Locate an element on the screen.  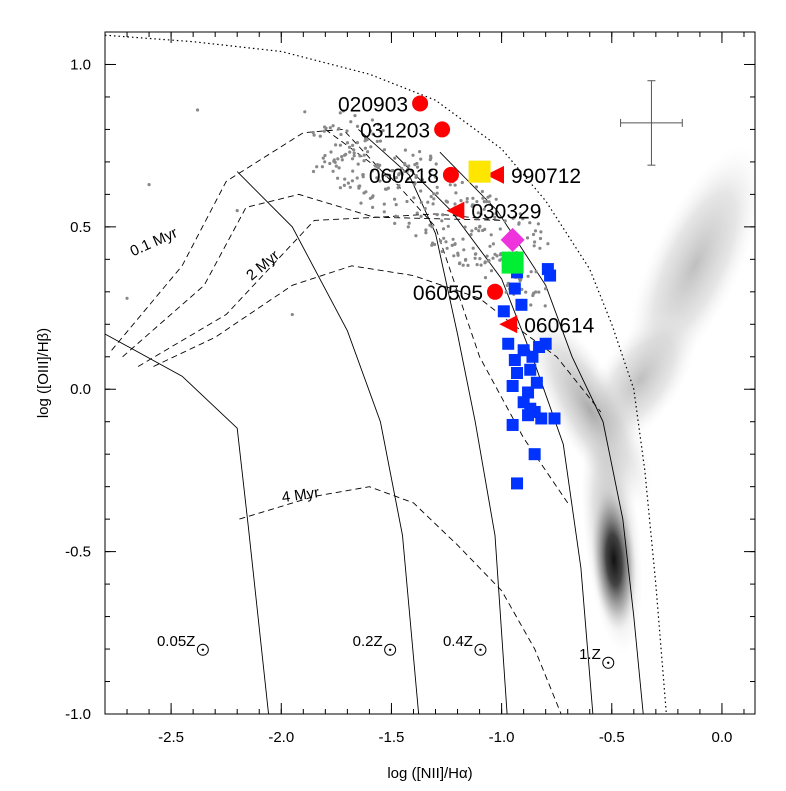
y-tick-label: 0.0 is located at coordinates (80, 389).